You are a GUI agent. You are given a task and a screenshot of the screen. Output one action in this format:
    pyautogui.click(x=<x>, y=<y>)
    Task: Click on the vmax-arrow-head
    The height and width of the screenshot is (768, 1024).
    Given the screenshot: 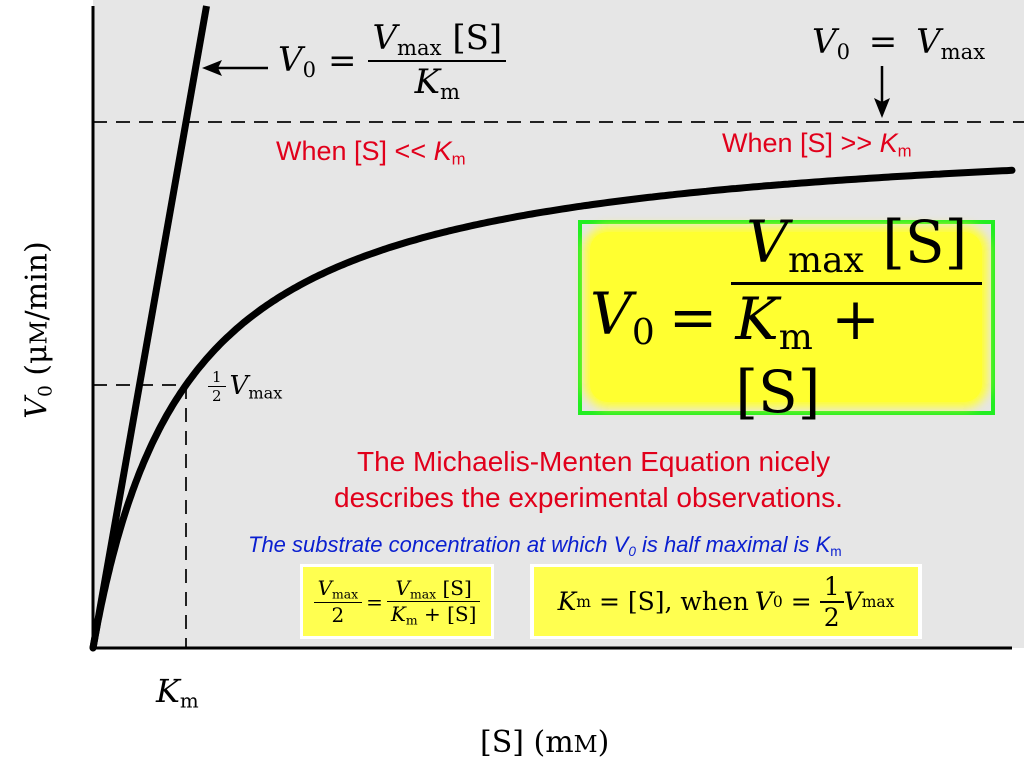 What is the action you would take?
    pyautogui.click(x=882, y=108)
    